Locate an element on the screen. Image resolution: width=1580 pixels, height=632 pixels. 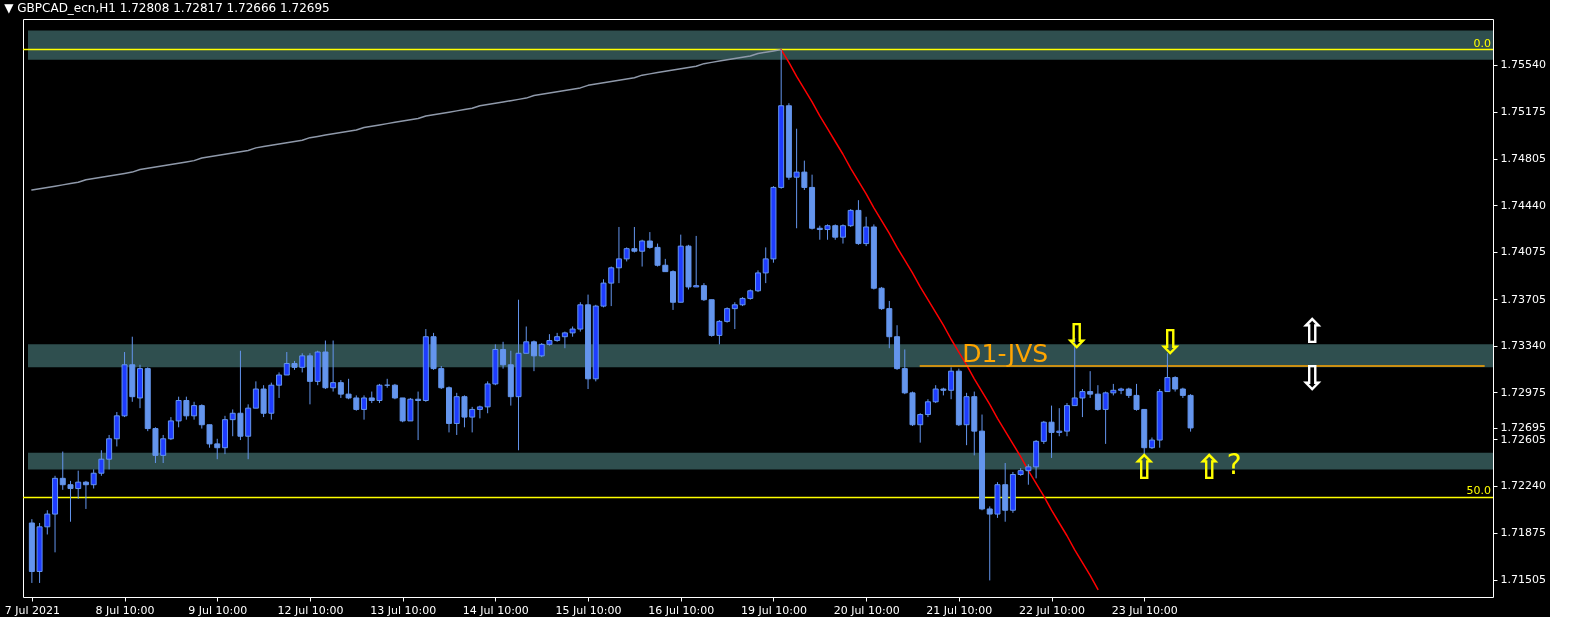
x-tick-label: 19 Jul 10:00 is located at coordinates (773, 610).